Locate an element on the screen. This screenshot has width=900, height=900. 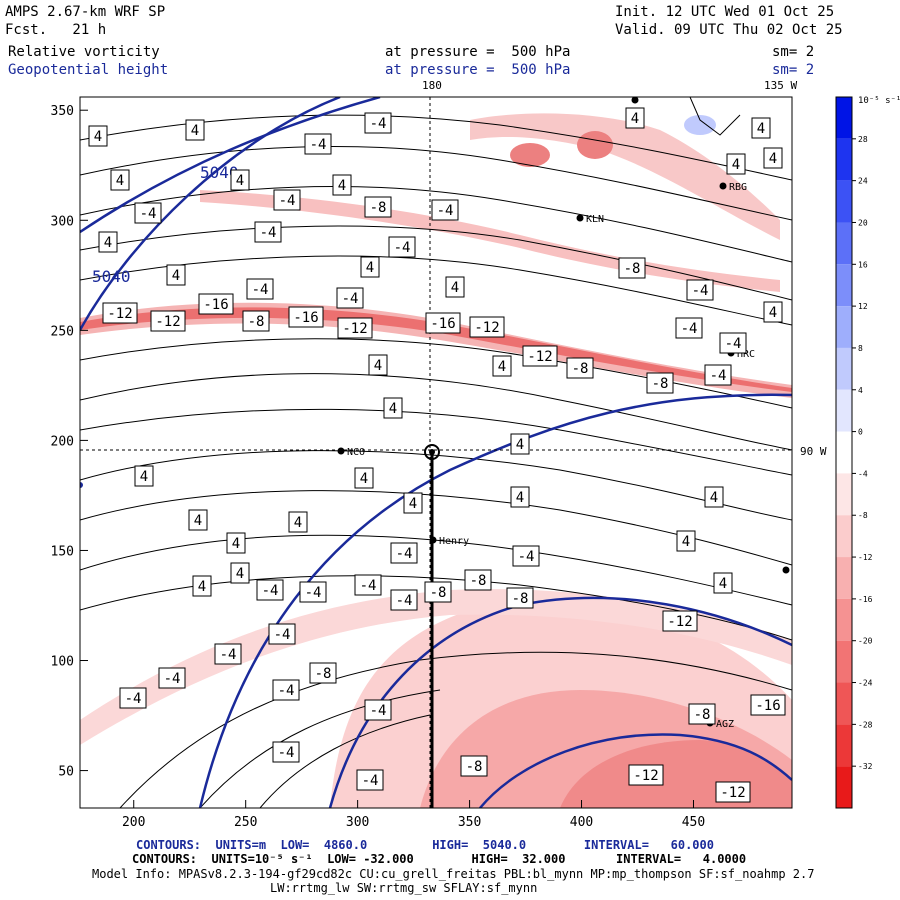
y-tick-label: 50 is located at coordinates (66, 772).